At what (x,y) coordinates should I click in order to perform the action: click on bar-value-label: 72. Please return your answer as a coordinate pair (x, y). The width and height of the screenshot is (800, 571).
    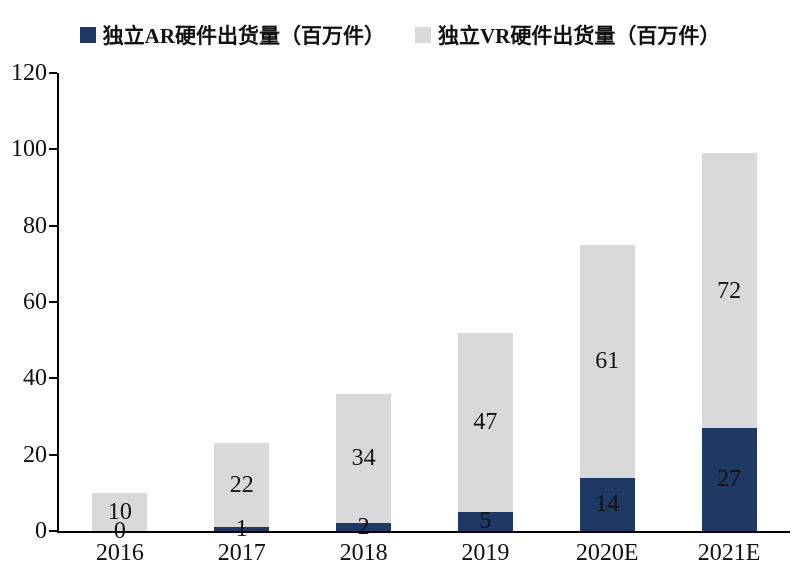
    Looking at the image, I should click on (729, 290).